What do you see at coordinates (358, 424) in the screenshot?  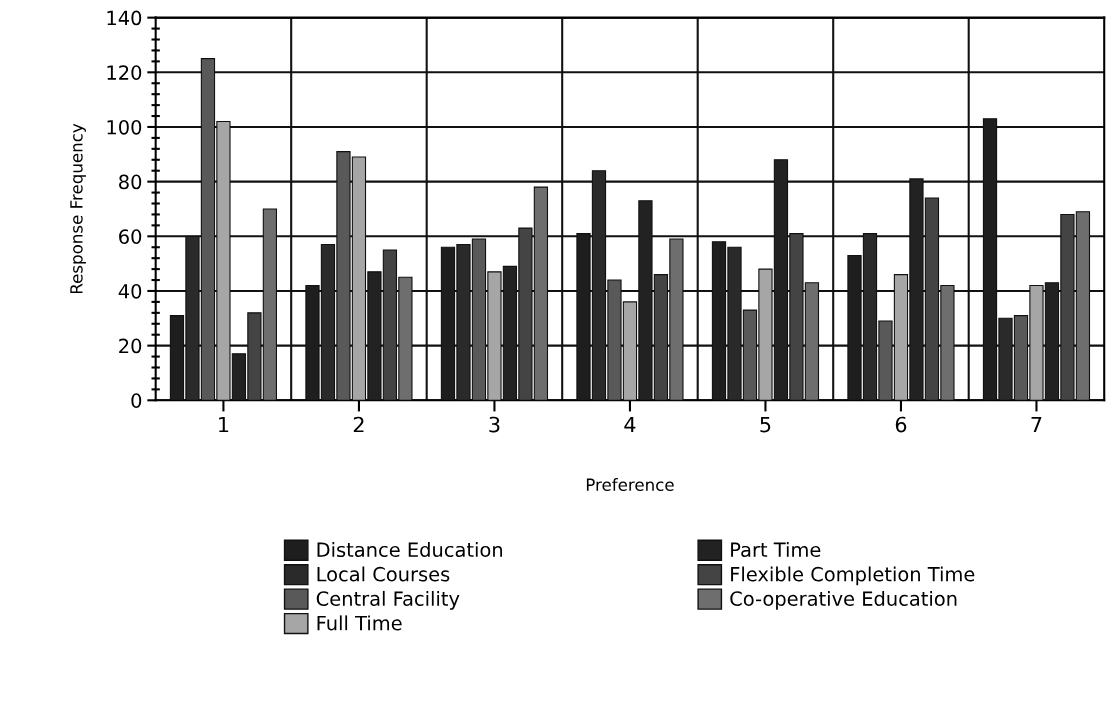 I see `x-tick-label: 2` at bounding box center [358, 424].